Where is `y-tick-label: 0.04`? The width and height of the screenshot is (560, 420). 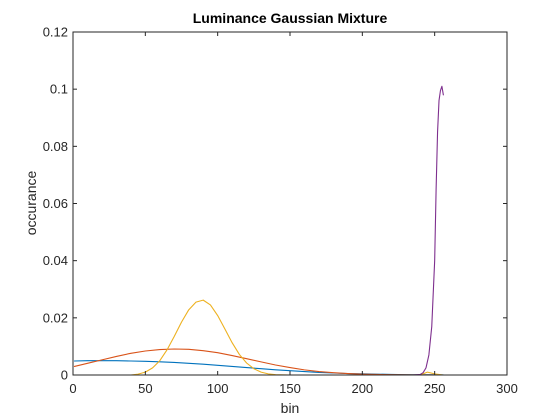
y-tick-label: 0.04 is located at coordinates (55, 260).